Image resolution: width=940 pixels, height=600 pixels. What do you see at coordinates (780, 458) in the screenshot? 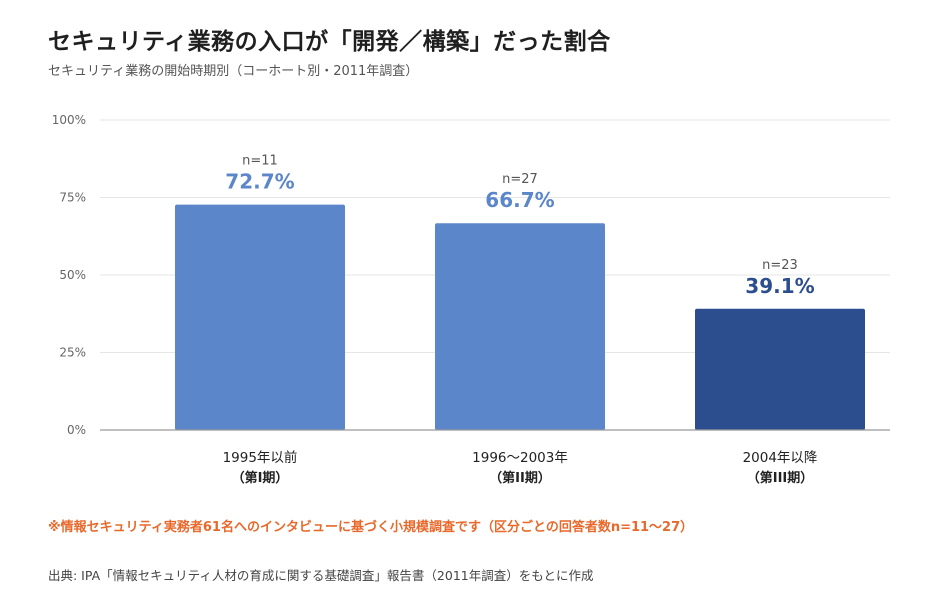
I see `x-tick-label: 2004年以降` at bounding box center [780, 458].